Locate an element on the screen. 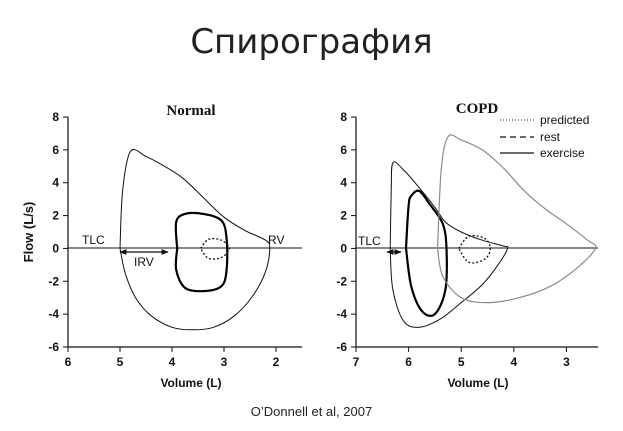  normal-y-tick-label: -2 is located at coordinates (53, 281).